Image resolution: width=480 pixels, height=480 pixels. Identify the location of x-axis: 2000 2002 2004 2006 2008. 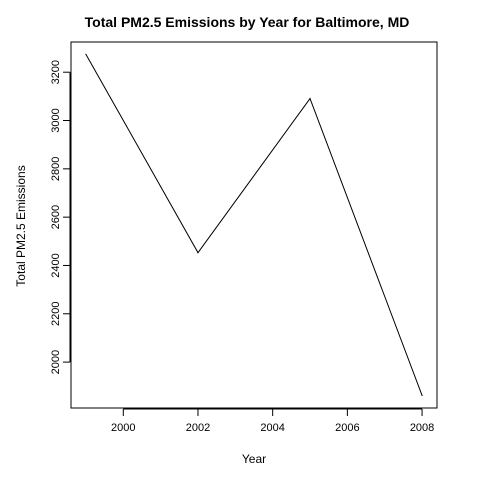
(272, 421).